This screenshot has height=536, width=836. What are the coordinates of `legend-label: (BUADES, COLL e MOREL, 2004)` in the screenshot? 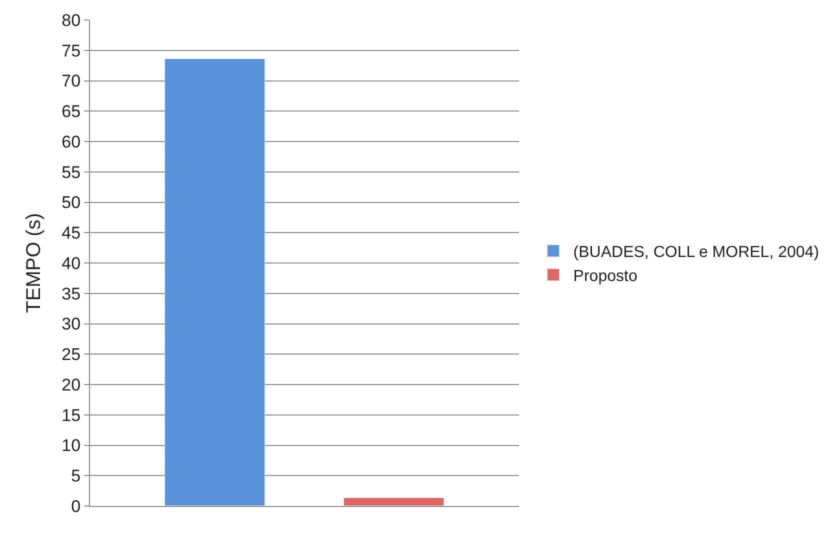 It's located at (696, 253).